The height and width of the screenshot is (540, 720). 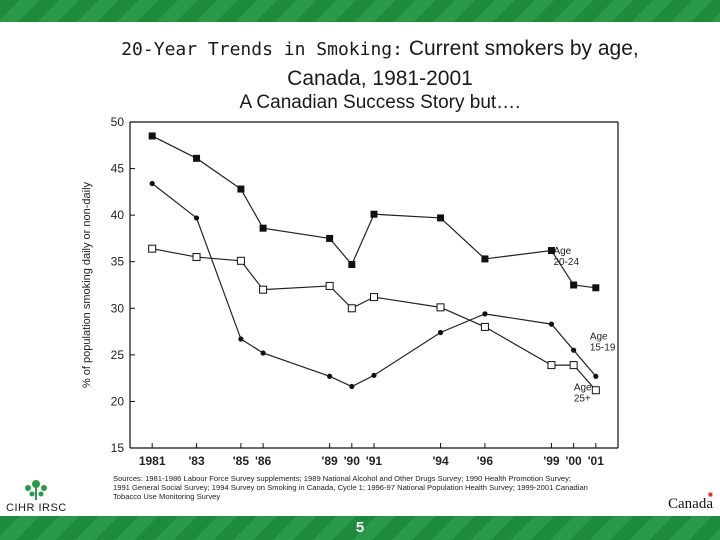 I want to click on title-part-1: 20-Year Trends in Smoking:, so click(x=262, y=49).